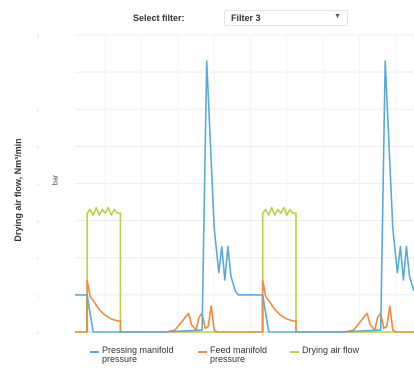  What do you see at coordinates (202, 352) in the screenshot?
I see `legend-swatch-feed` at bounding box center [202, 352].